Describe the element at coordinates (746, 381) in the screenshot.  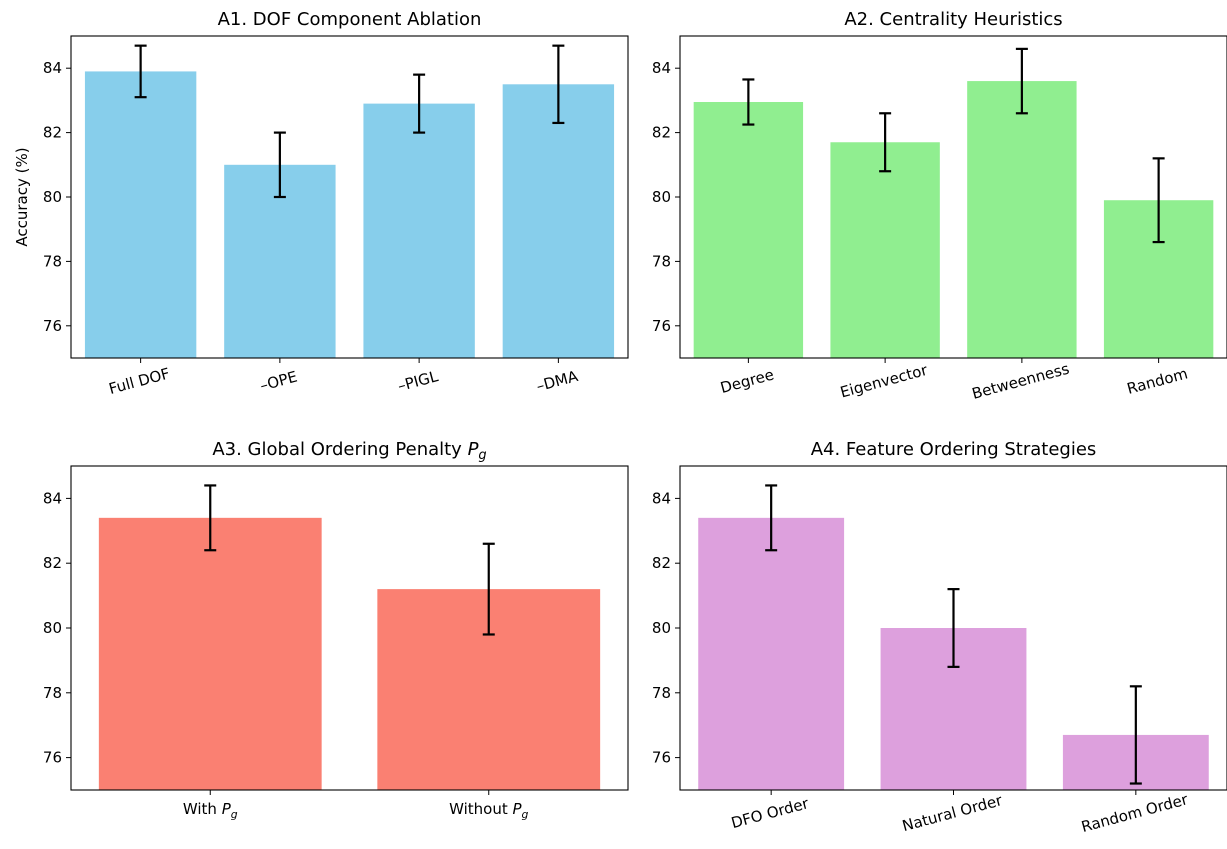
I see `x-tick-label: Degree` at that location.